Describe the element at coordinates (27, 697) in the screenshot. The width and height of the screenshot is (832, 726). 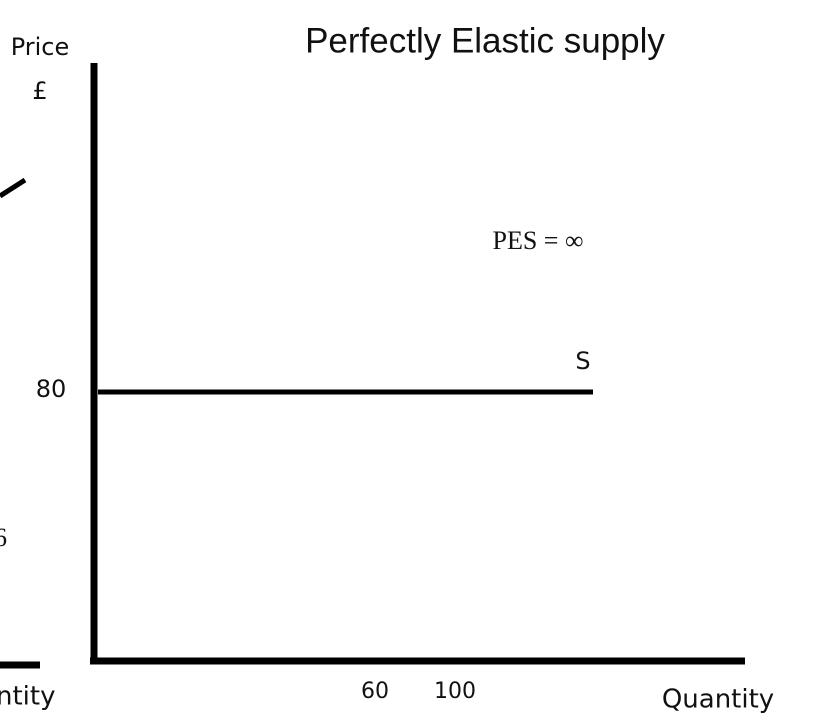
I see `cropped-axis-label: ntity` at that location.